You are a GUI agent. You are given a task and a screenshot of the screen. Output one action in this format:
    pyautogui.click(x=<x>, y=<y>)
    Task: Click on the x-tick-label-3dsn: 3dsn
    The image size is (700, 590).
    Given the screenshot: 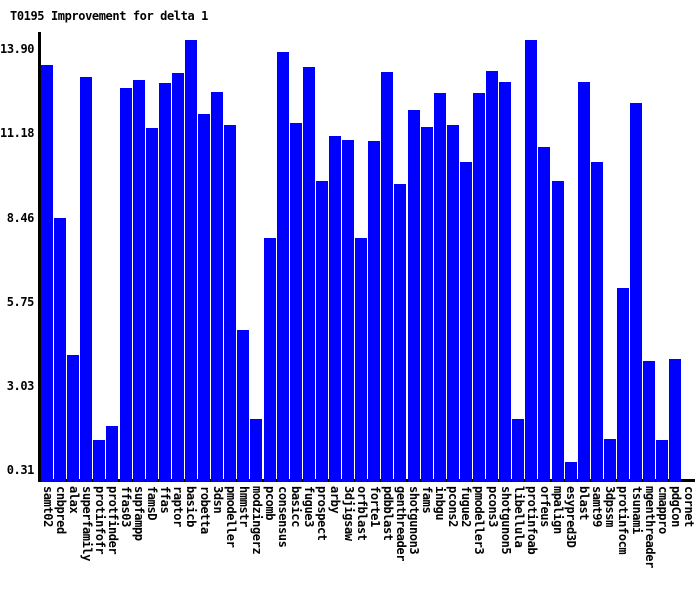 What is the action you would take?
    pyautogui.click(x=218, y=500)
    